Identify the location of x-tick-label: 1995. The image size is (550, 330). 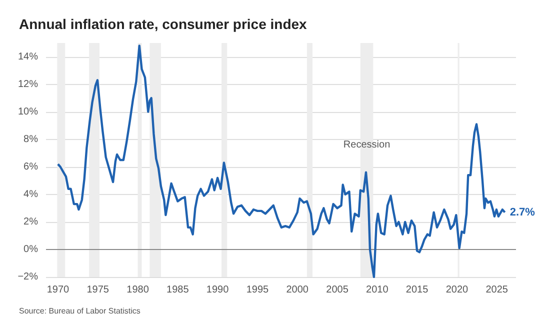
(258, 290).